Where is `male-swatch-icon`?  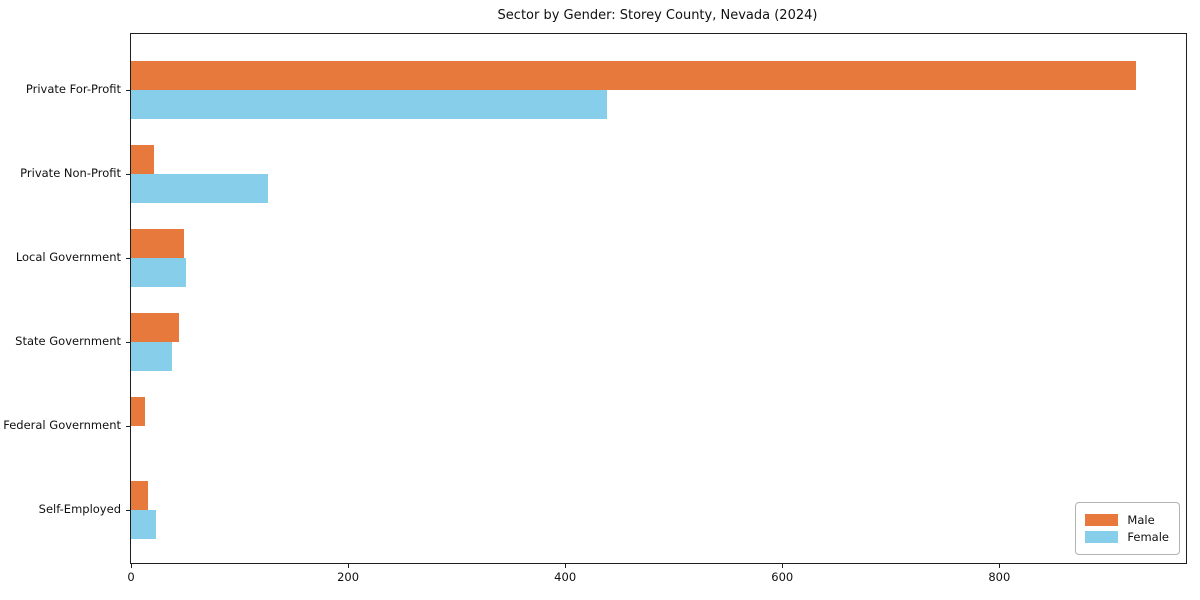 male-swatch-icon is located at coordinates (1102, 520).